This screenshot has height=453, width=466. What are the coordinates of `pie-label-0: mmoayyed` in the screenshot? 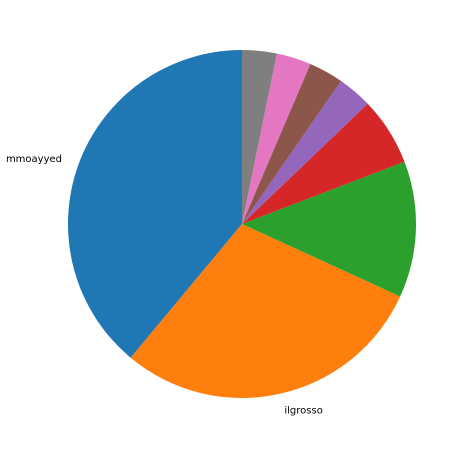 It's located at (34, 159).